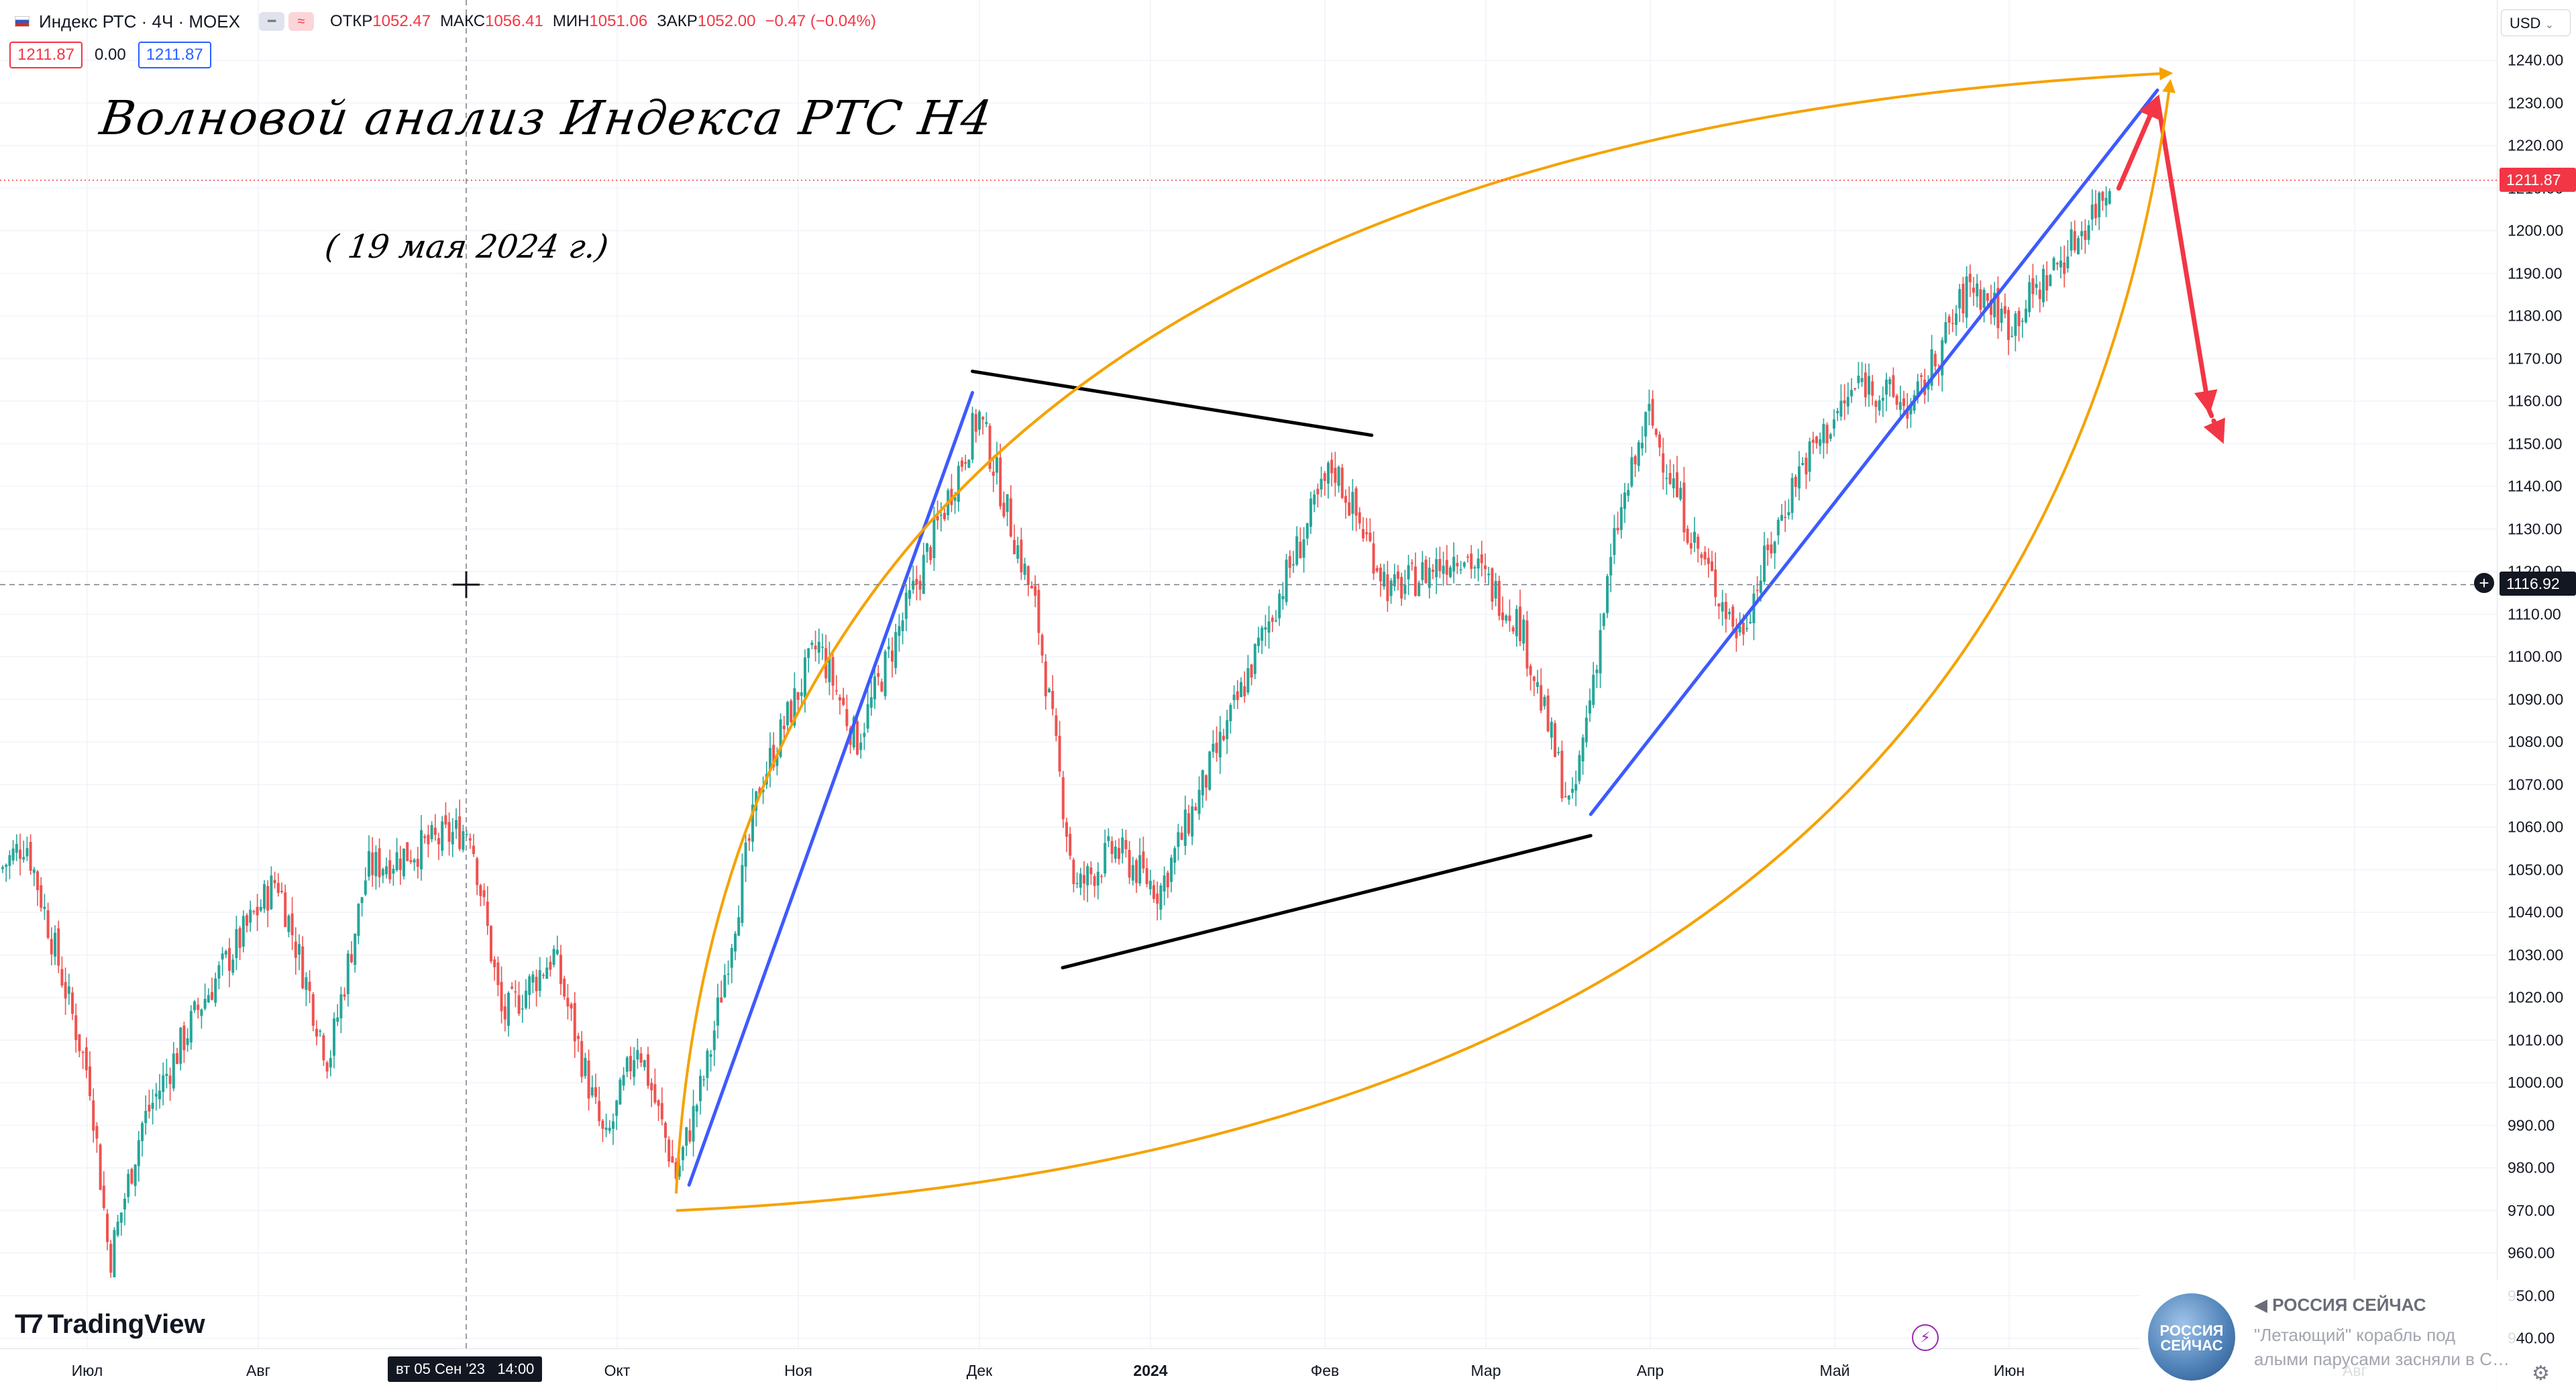  I want to click on ask-price: 1211.87, so click(174, 55).